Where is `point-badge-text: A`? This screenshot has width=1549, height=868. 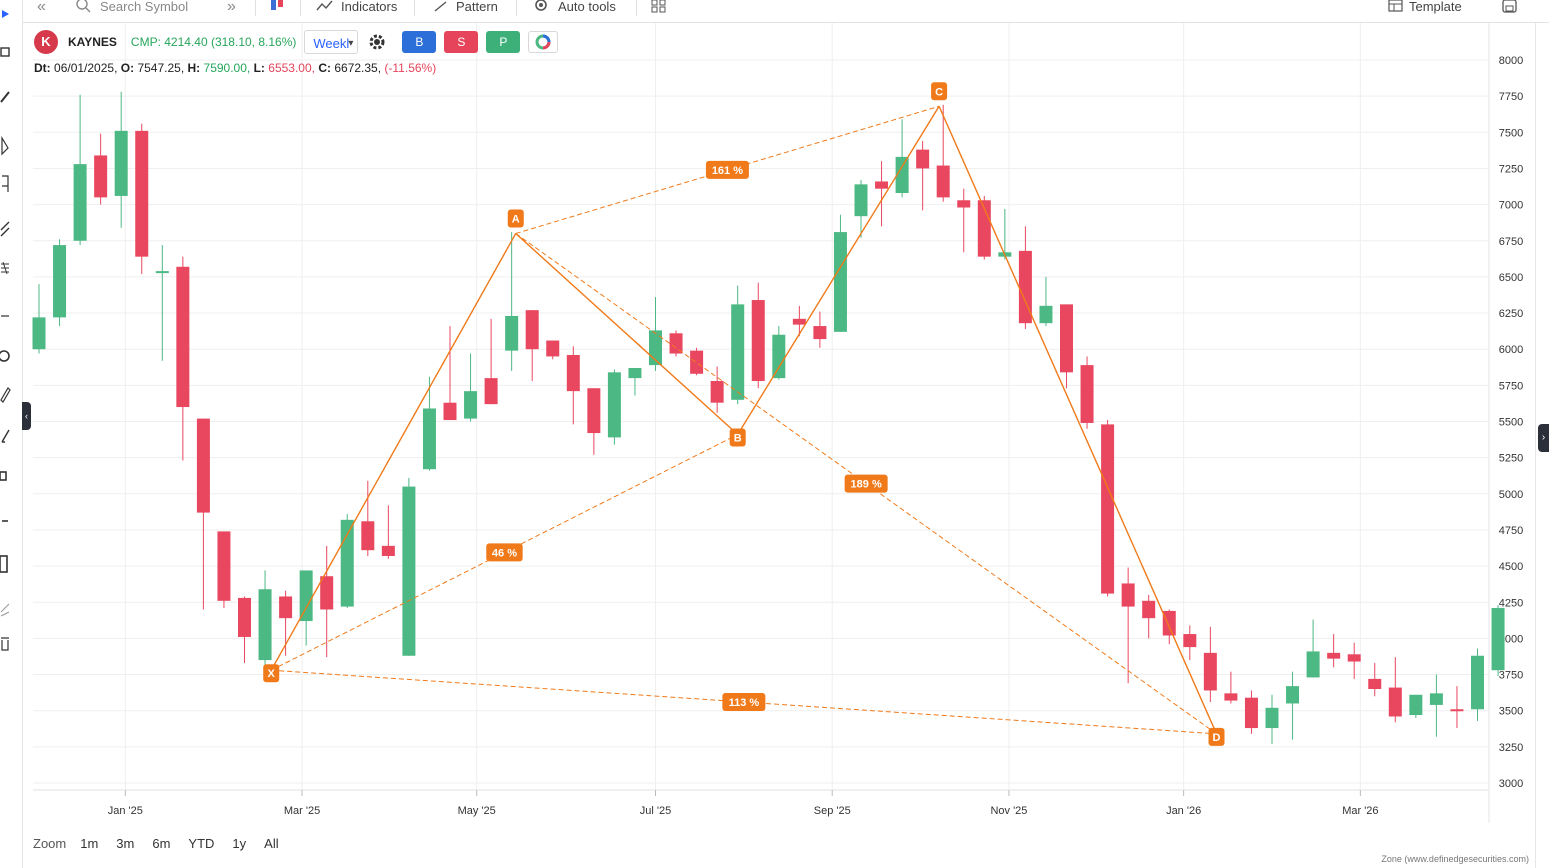
point-badge-text: A is located at coordinates (516, 220).